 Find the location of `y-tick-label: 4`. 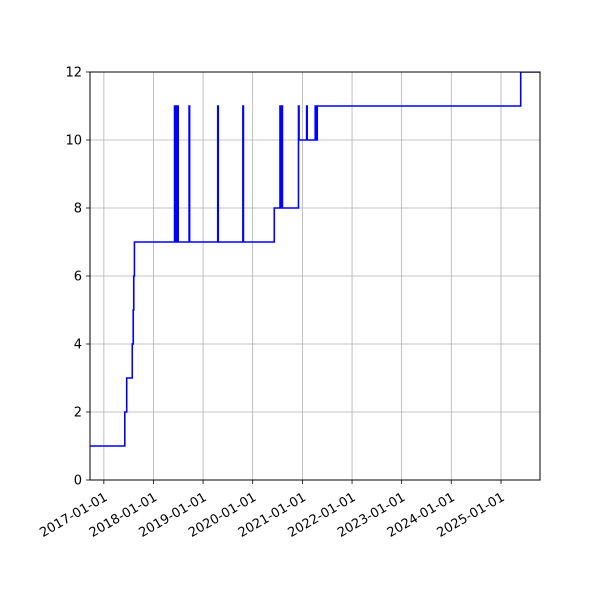

y-tick-label: 4 is located at coordinates (78, 345).